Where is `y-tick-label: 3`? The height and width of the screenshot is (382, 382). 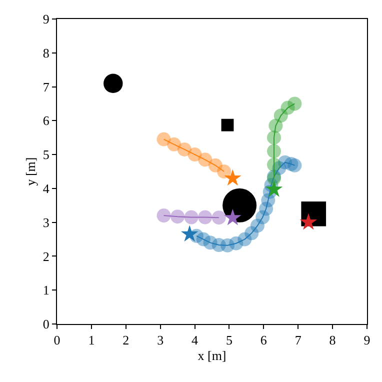
y-tick-label: 3 is located at coordinates (46, 222).